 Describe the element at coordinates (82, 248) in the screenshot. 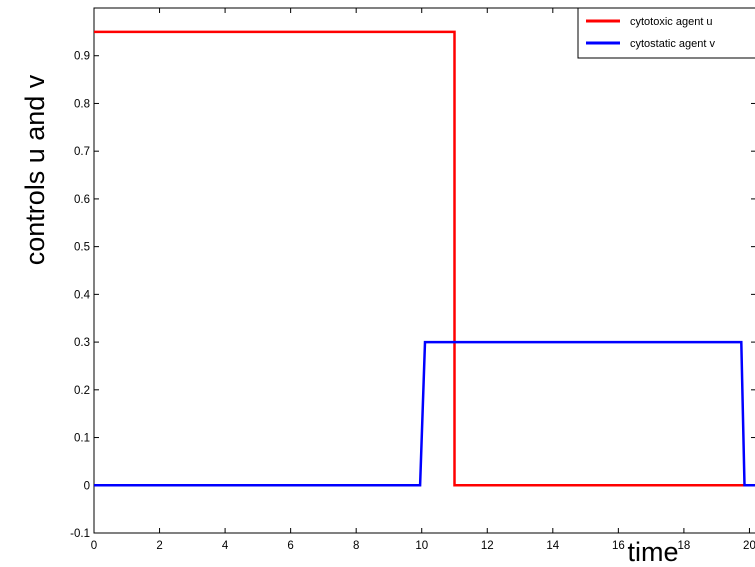

I see `y-tick-label: 0.5` at that location.